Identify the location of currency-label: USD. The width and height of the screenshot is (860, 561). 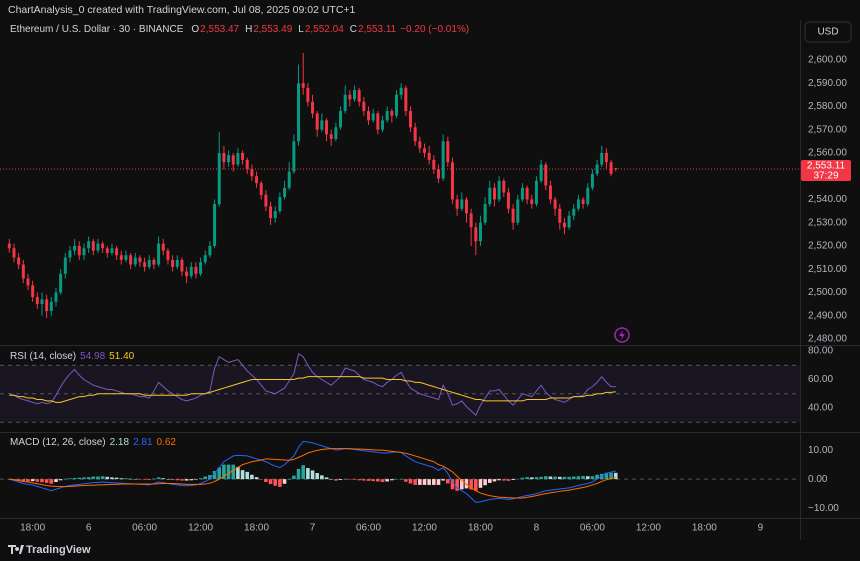
(827, 32).